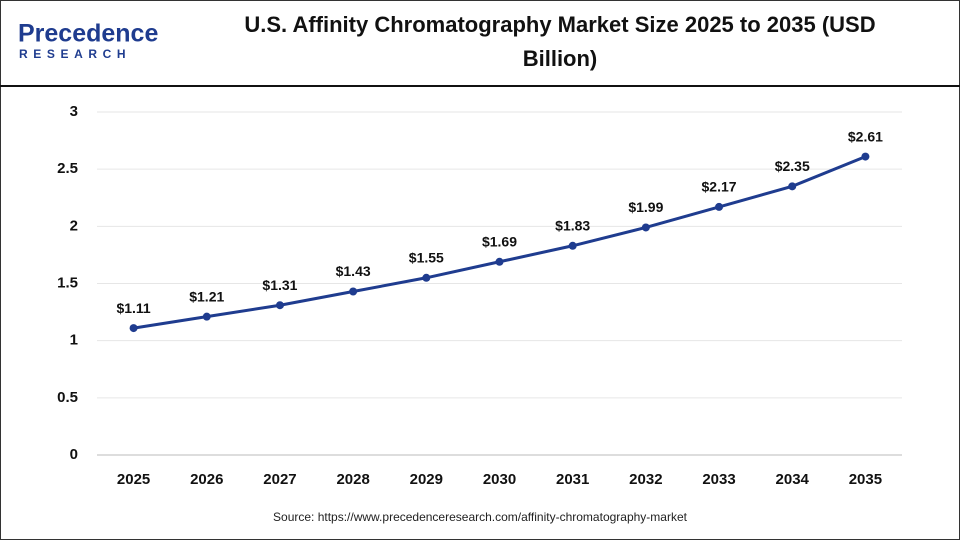 The height and width of the screenshot is (540, 960). What do you see at coordinates (352, 479) in the screenshot?
I see `x-tick-label: 2028` at bounding box center [352, 479].